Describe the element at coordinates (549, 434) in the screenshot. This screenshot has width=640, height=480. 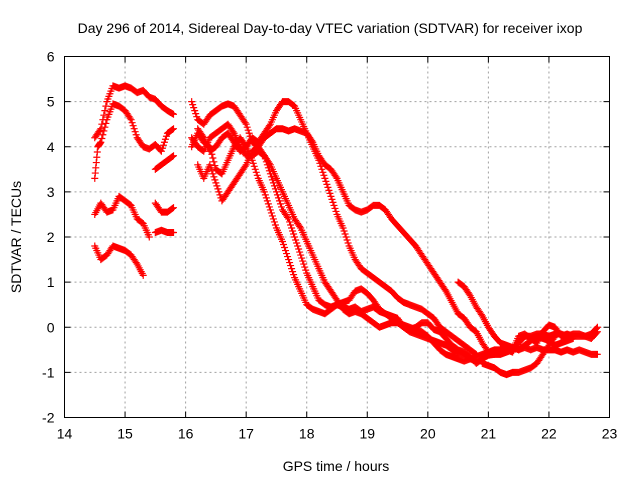
I see `x-tick-label: 22` at that location.